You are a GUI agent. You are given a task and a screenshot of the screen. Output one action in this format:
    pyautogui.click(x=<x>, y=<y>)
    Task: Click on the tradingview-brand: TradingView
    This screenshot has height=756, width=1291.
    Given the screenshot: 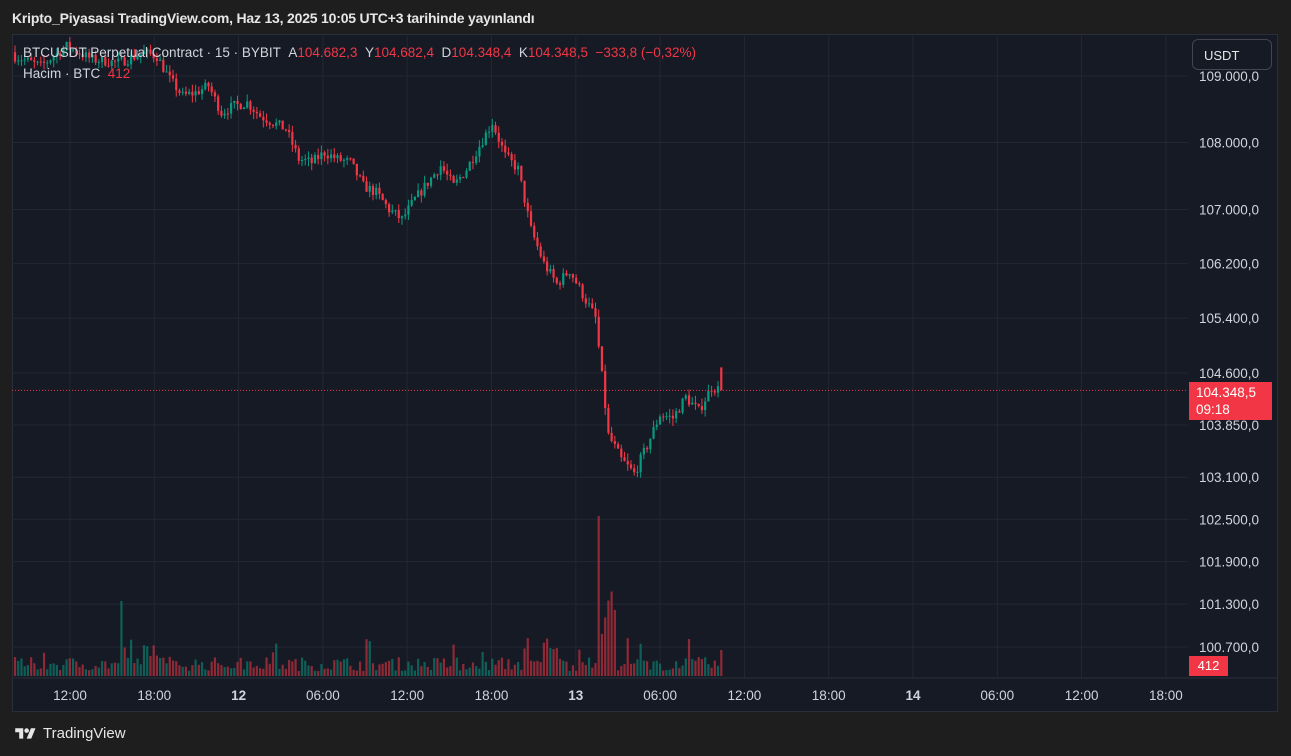 What is the action you would take?
    pyautogui.click(x=69, y=733)
    